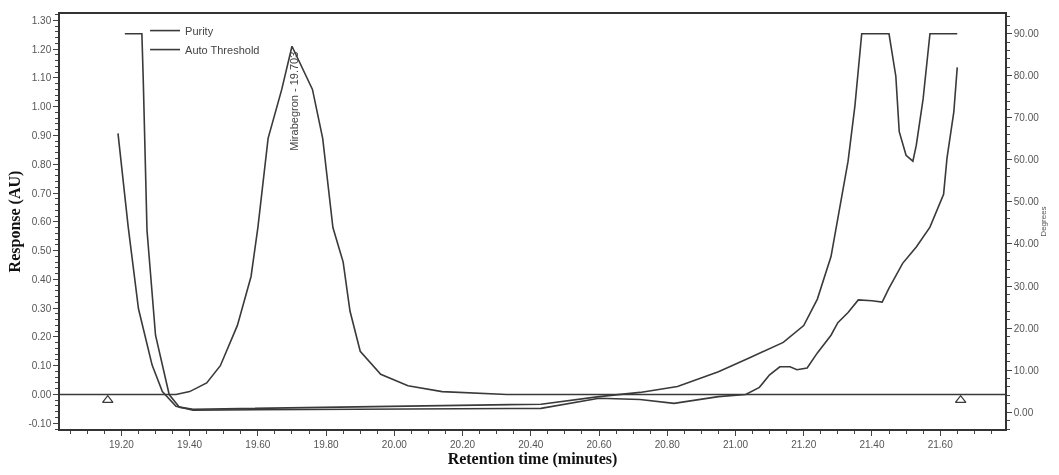 This screenshot has width=1059, height=475. I want to click on y-tick-label: 0.00, so click(41, 394).